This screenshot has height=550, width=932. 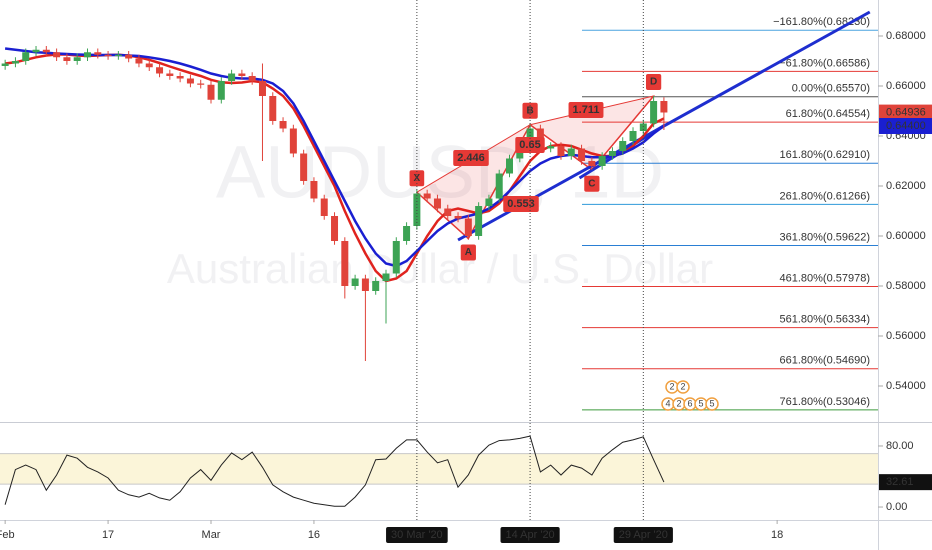 I want to click on x-tick-label: 29 Apr '20, so click(x=643, y=535).